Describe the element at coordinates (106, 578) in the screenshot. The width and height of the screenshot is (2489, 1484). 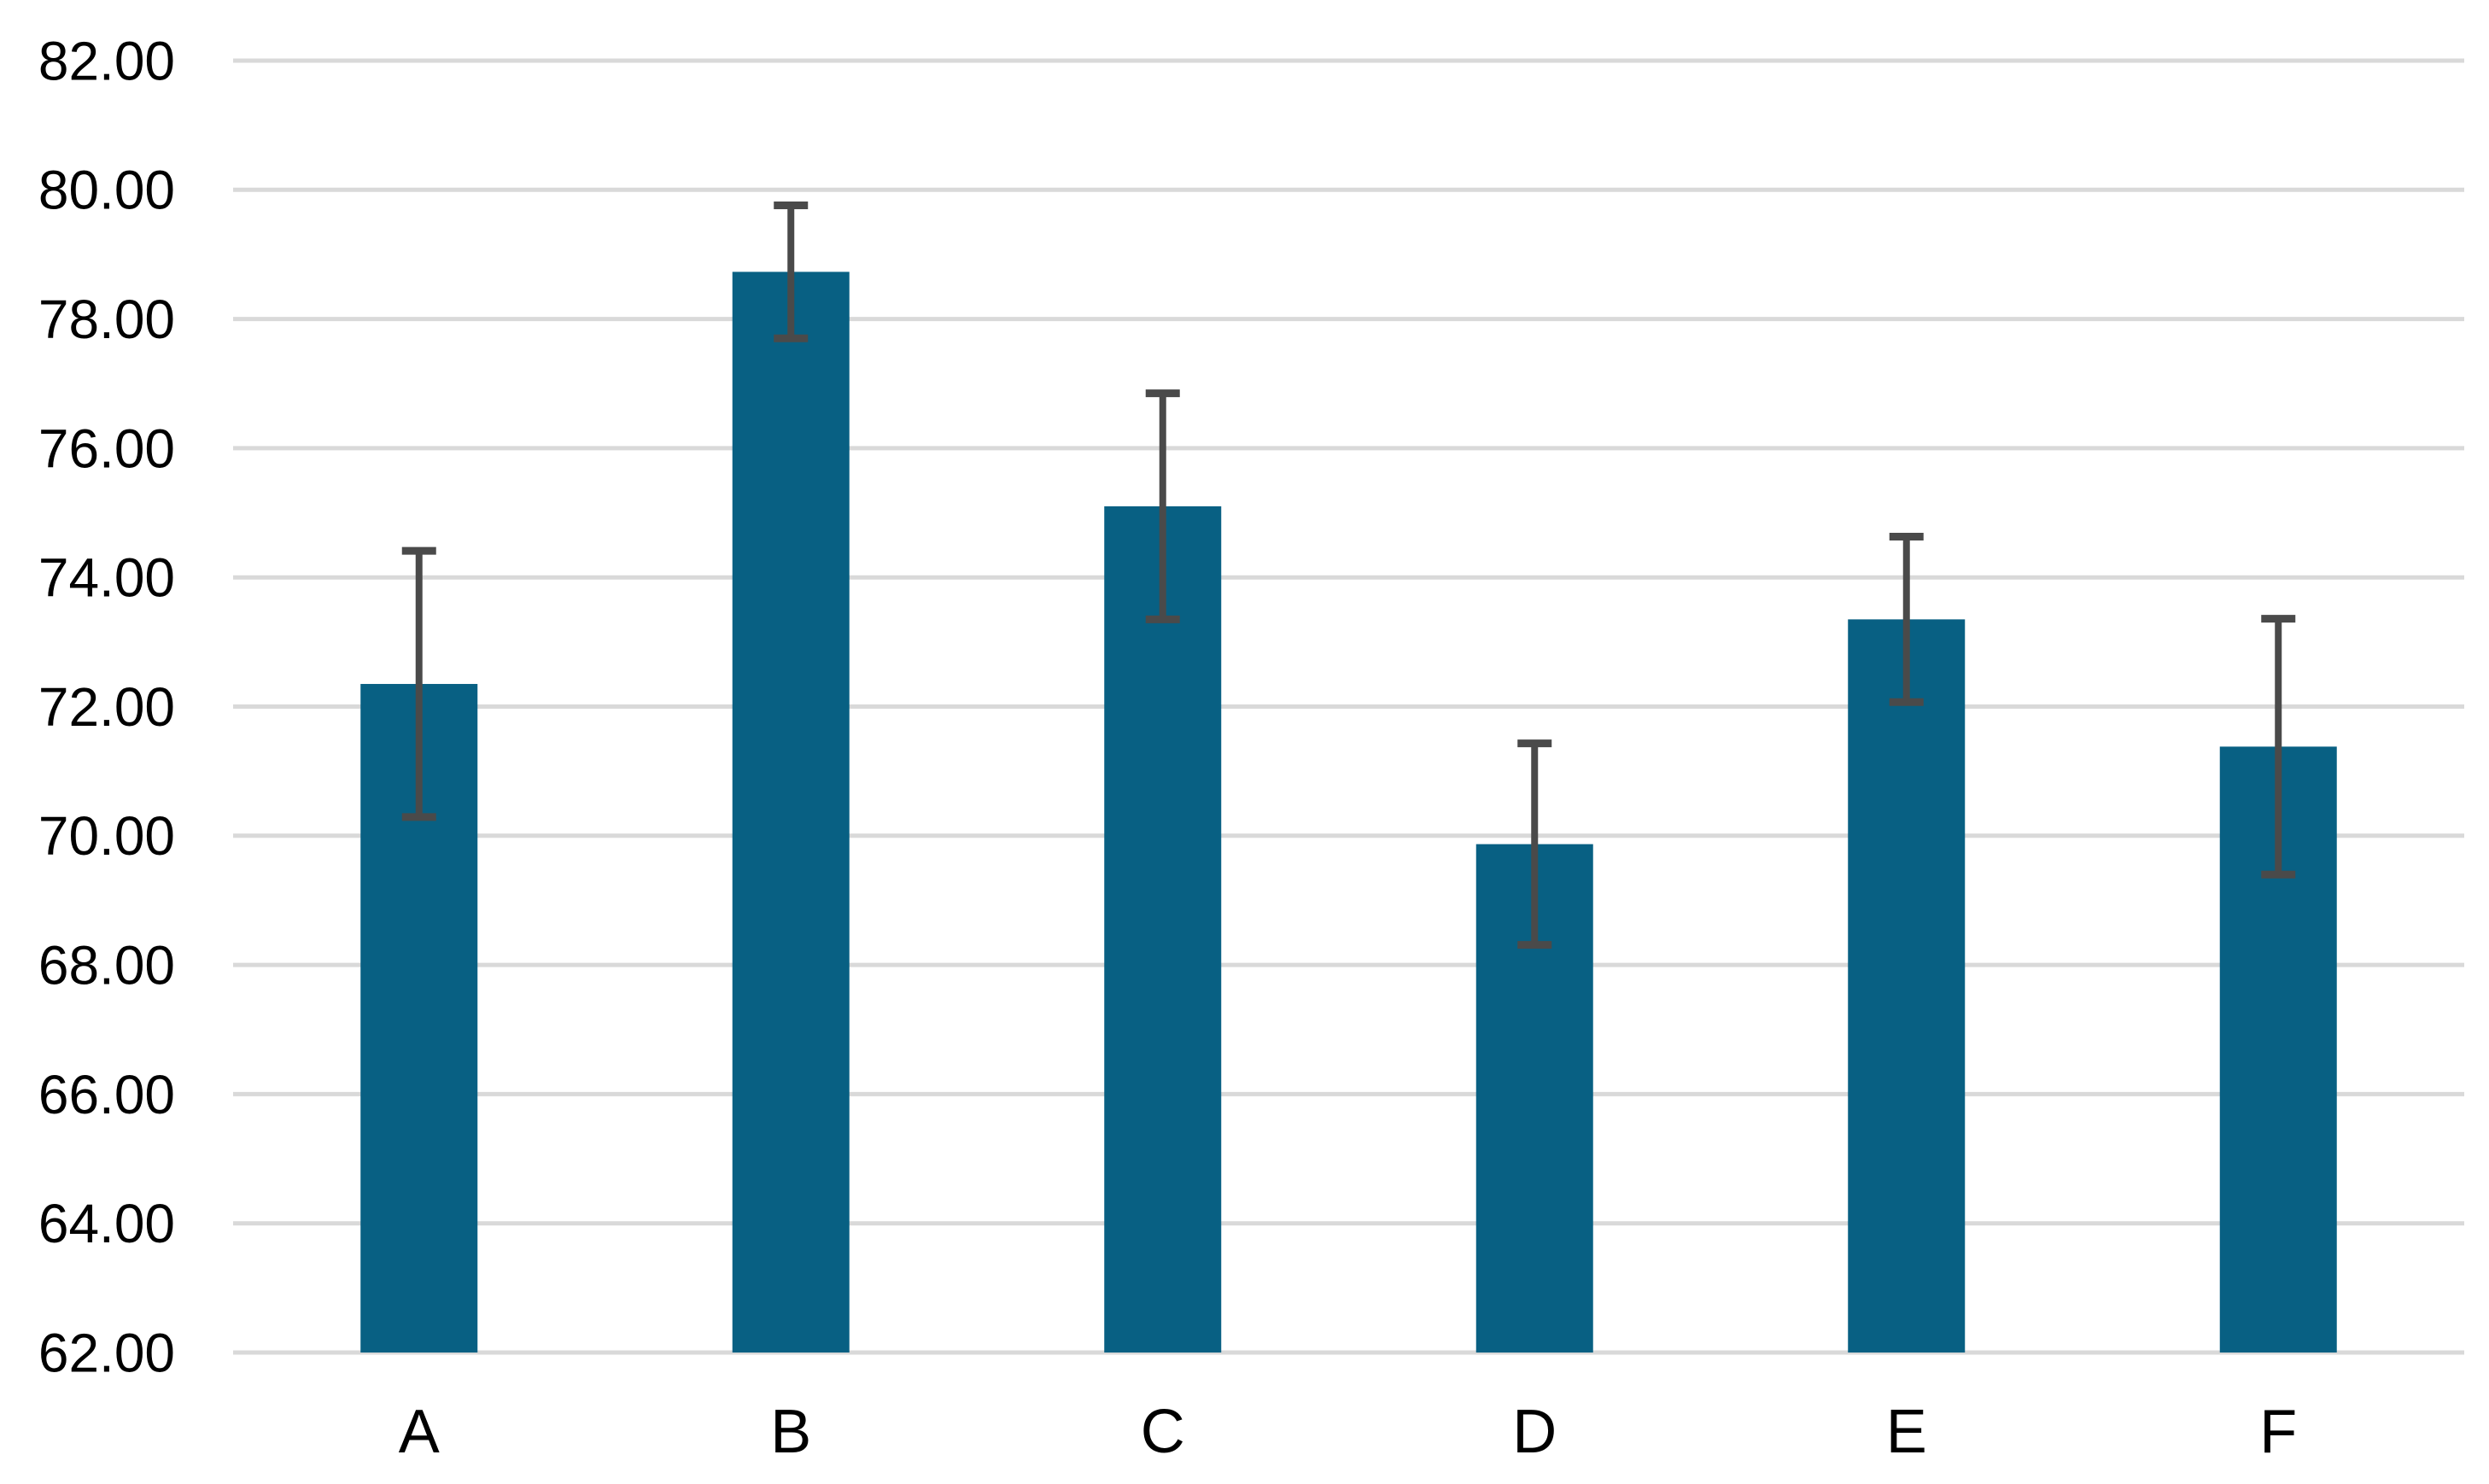
I see `y-axis-tick-label: 74.00` at that location.